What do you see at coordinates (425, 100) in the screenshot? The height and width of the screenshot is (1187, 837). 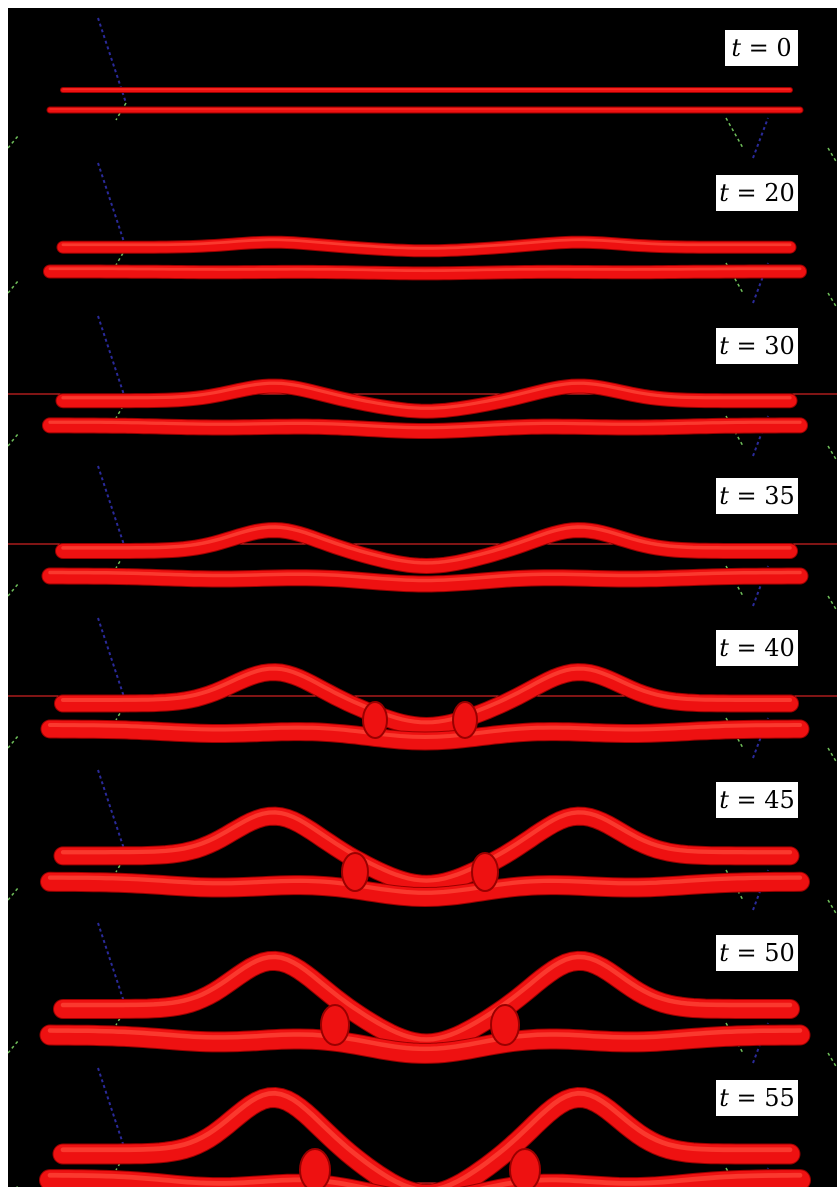 I see `panel-0-tubes` at bounding box center [425, 100].